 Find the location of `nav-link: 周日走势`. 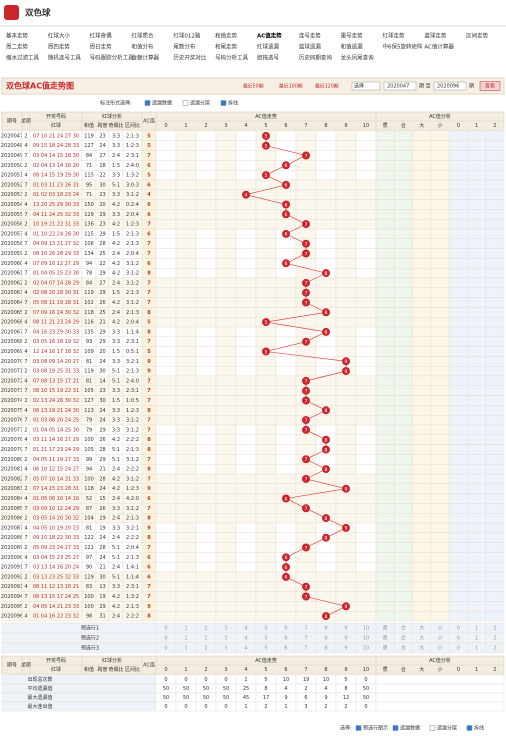

nav-link: 周日走势 is located at coordinates (101, 47).